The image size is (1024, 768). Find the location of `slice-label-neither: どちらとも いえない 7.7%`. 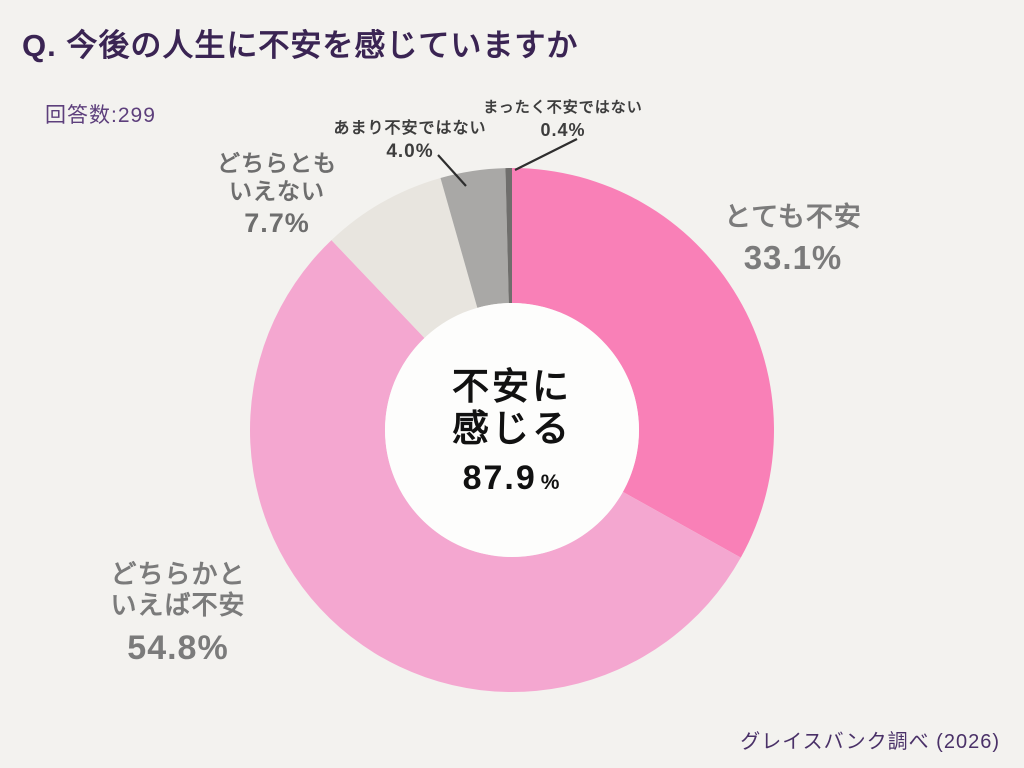

slice-label-neither: どちらとも いえない 7.7% is located at coordinates (277, 194).